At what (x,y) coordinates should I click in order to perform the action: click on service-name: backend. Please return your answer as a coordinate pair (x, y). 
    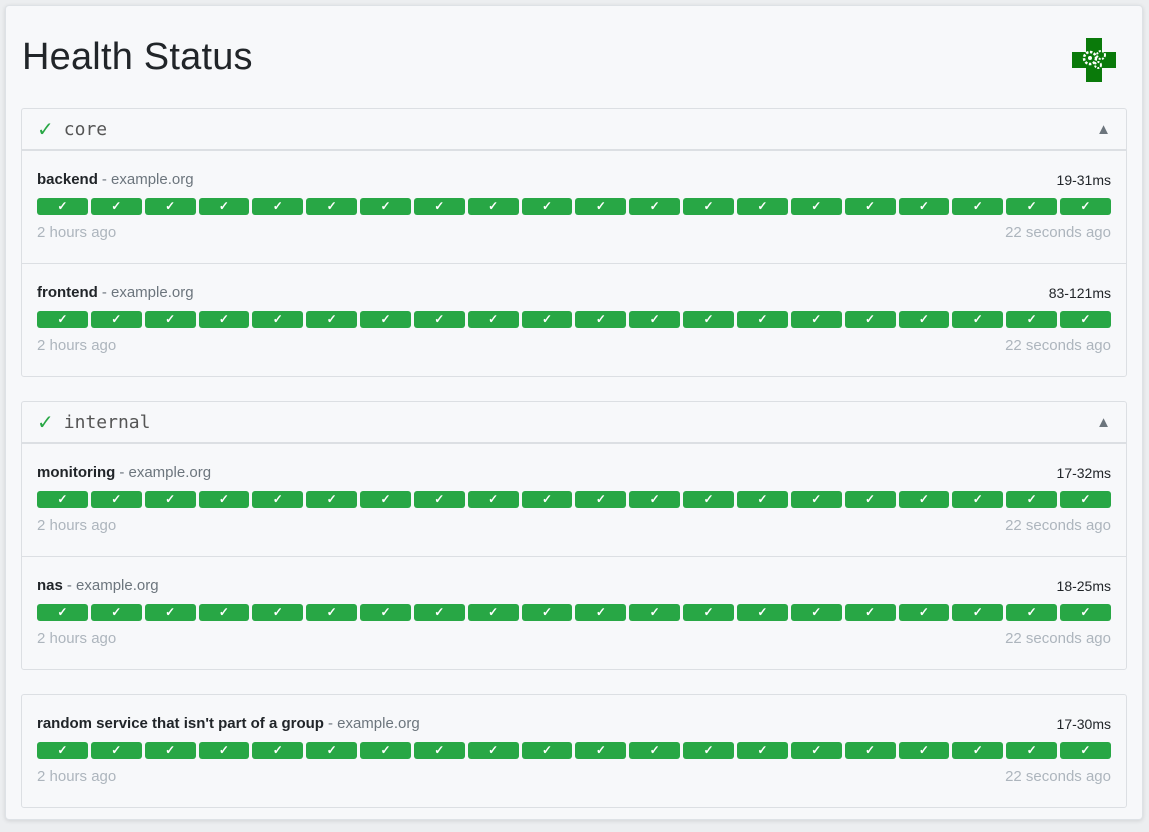
    Looking at the image, I should click on (67, 179).